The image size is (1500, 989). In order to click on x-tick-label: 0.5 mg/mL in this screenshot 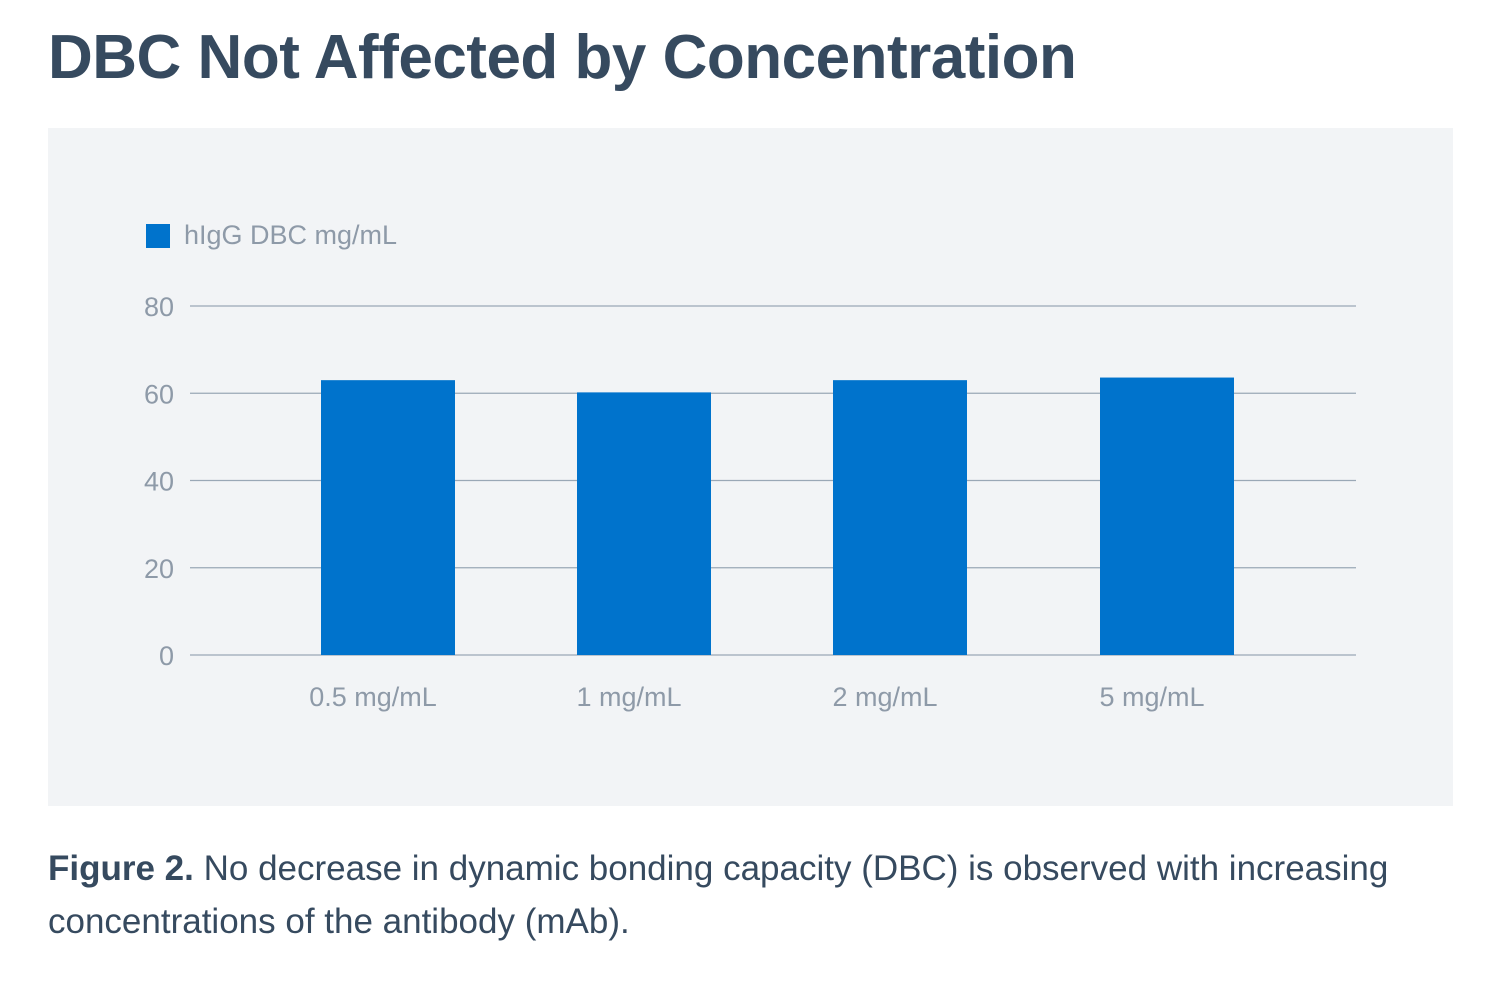, I will do `click(373, 697)`.